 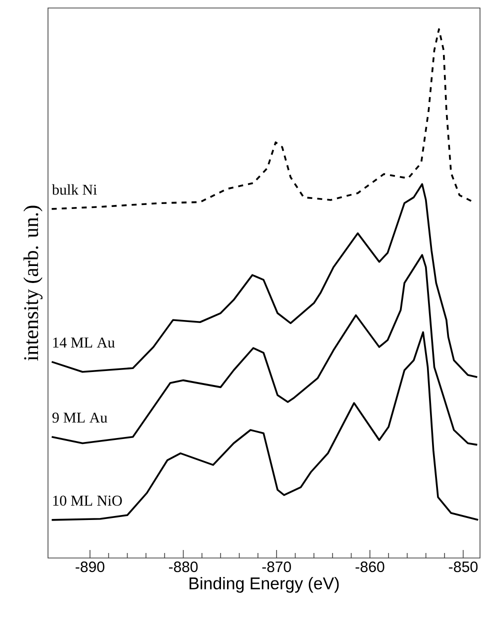 What do you see at coordinates (84, 343) in the screenshot?
I see `series-label: 14 ML Au` at bounding box center [84, 343].